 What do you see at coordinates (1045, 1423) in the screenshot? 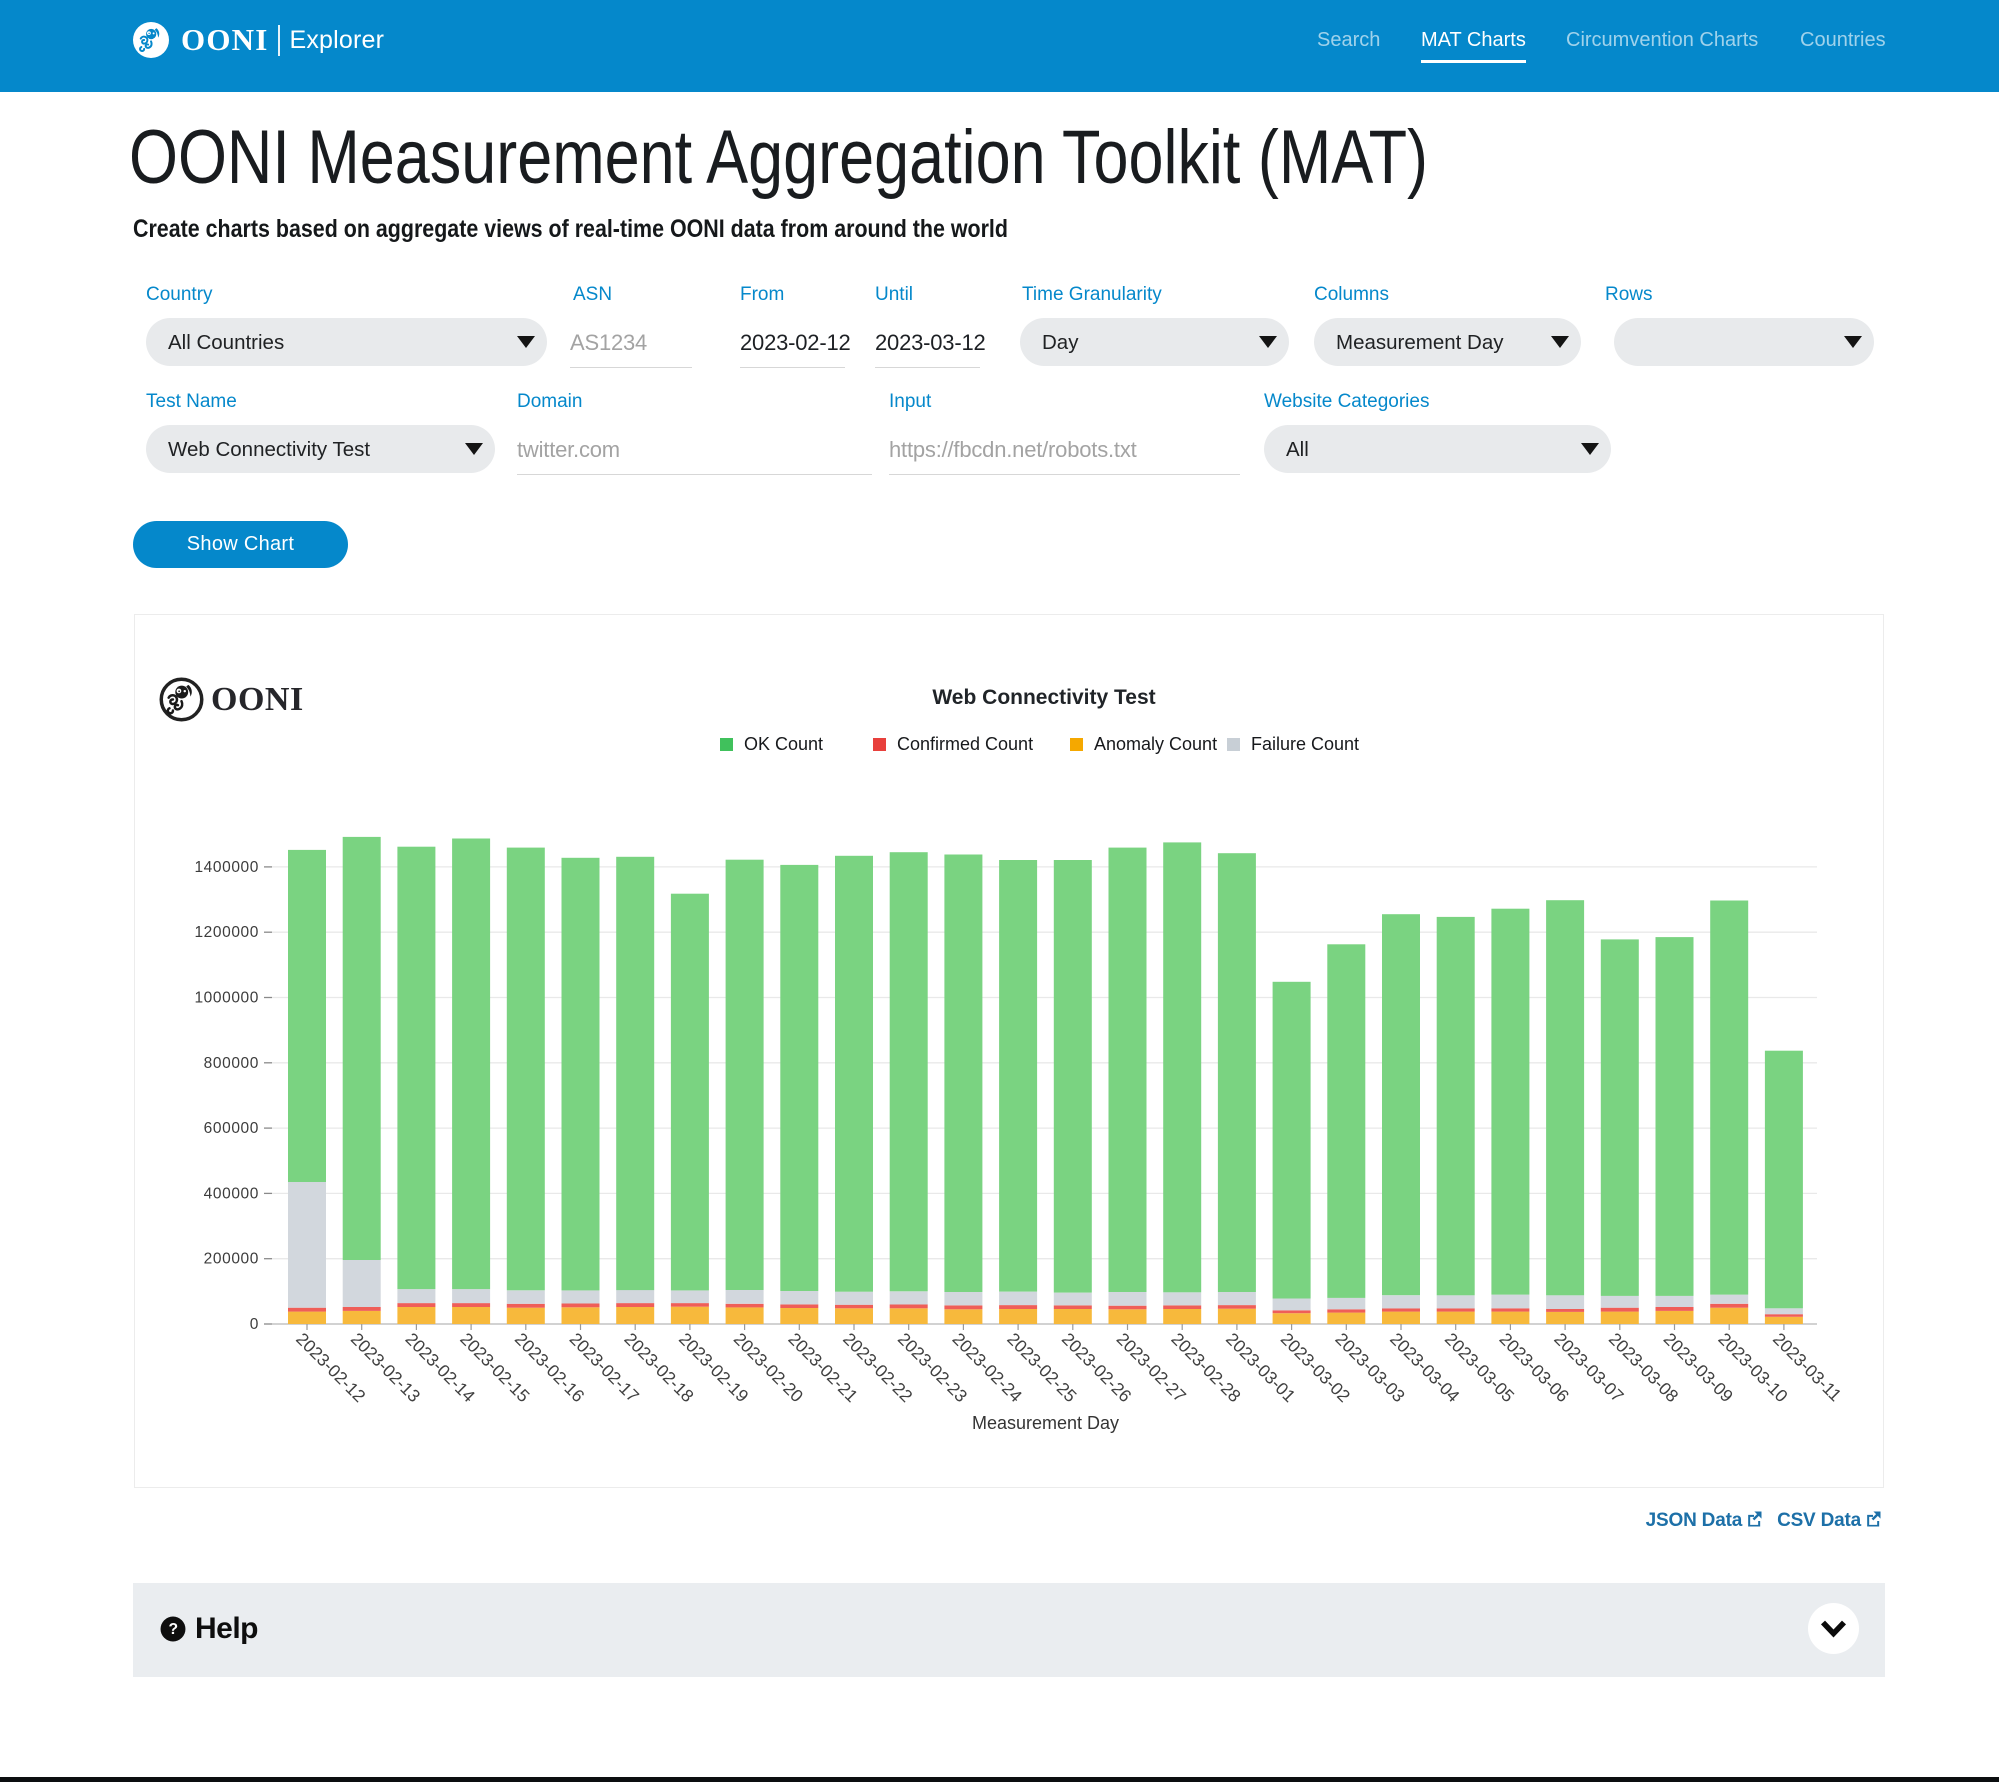
I see `svg-text: Measurement Day` at bounding box center [1045, 1423].